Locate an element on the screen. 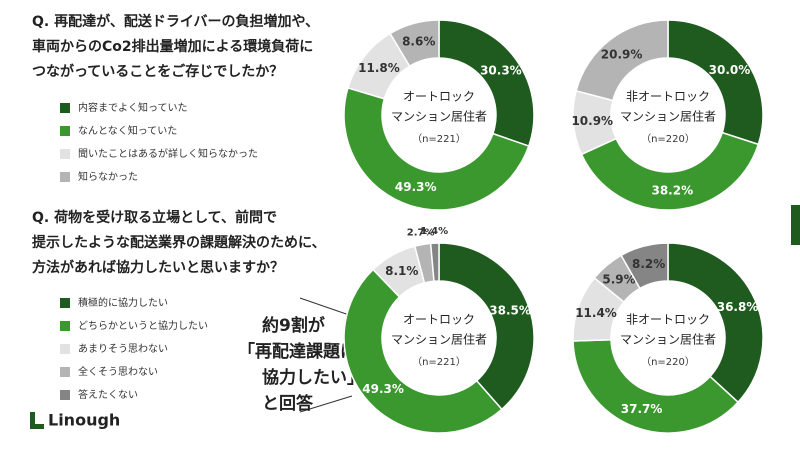  legend-label: 聞いたことはあるが詳しく知らなかった is located at coordinates (168, 153).